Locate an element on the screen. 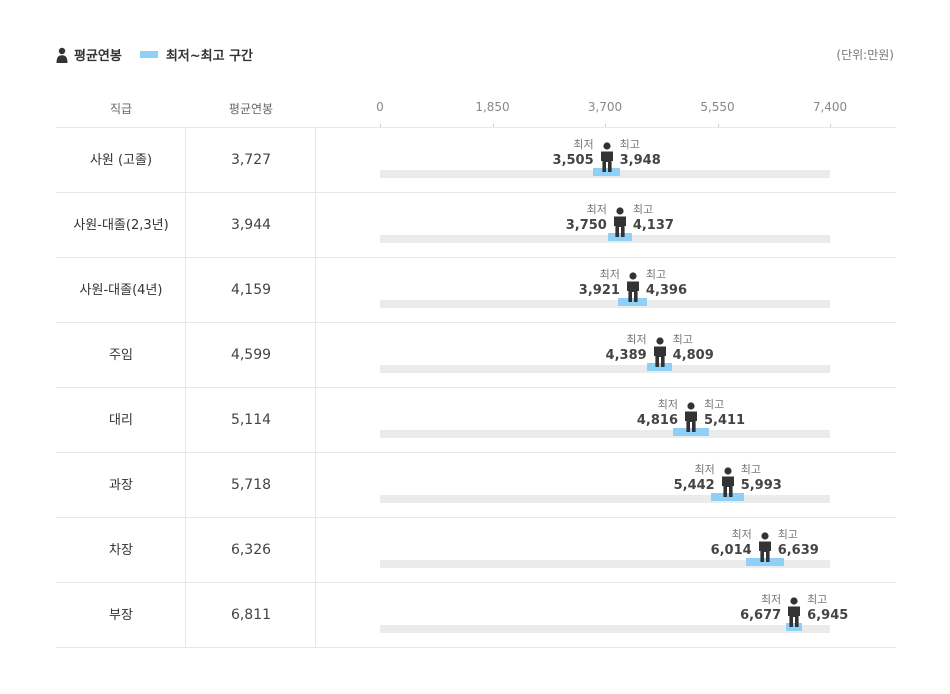  min-value-label: 최저 3,505 is located at coordinates (573, 153).